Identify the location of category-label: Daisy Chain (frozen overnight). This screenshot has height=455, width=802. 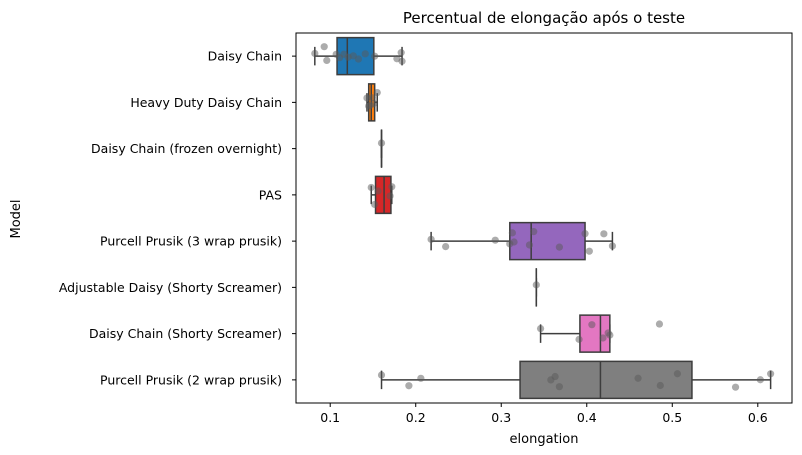
(186, 148).